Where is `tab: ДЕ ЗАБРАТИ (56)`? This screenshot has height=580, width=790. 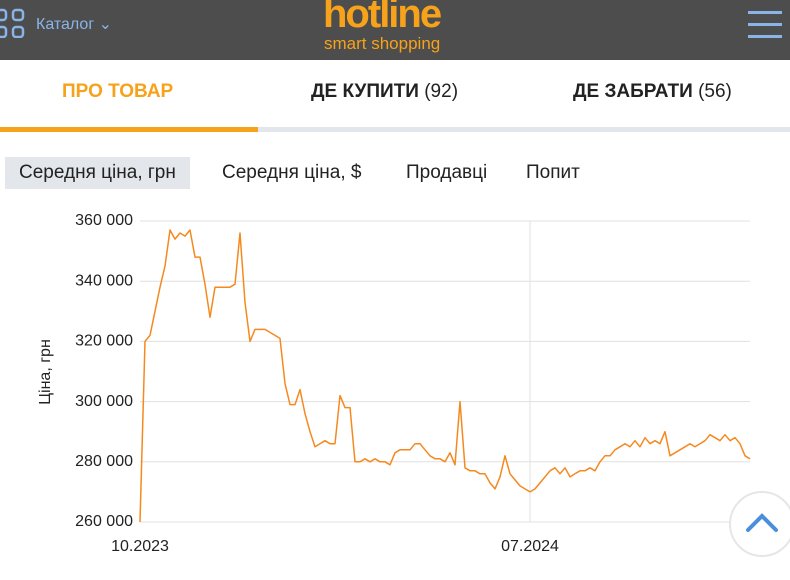 tab: ДЕ ЗАБРАТИ (56) is located at coordinates (652, 92).